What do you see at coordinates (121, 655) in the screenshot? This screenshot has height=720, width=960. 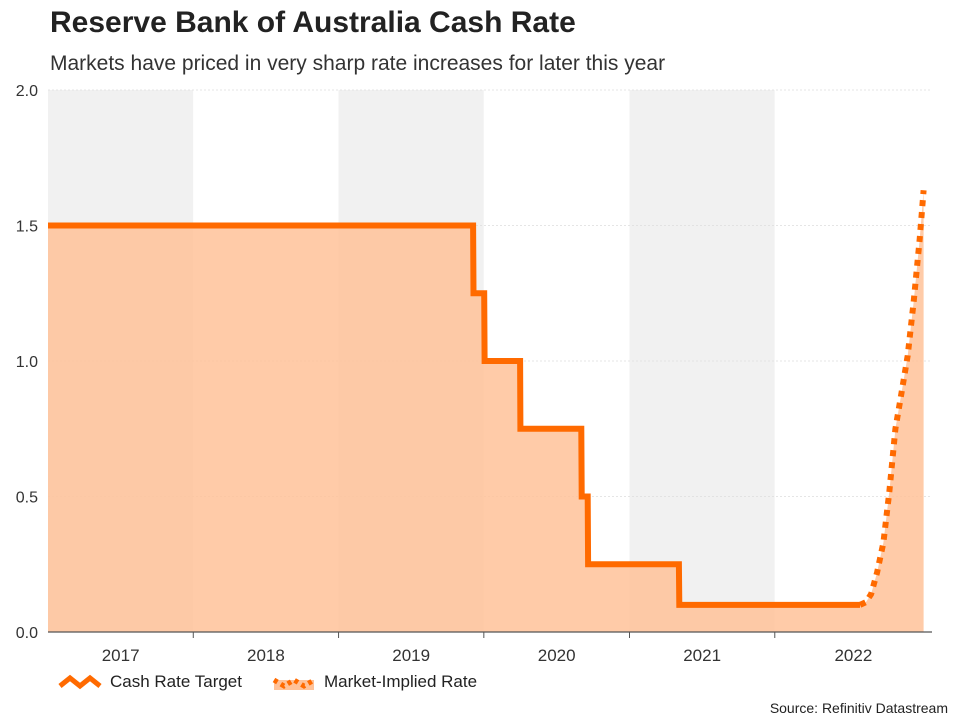 I see `x-tick-label: 2017` at bounding box center [121, 655].